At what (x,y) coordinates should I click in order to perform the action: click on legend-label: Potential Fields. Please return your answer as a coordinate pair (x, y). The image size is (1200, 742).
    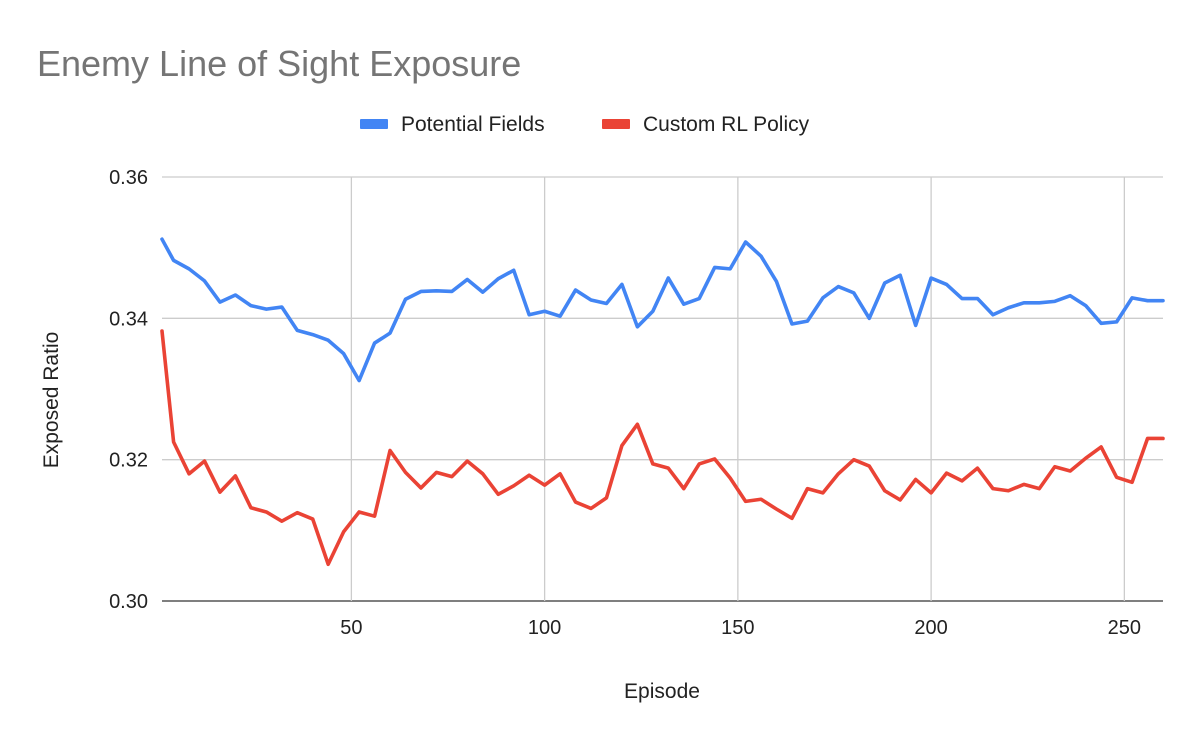
    Looking at the image, I should click on (473, 124).